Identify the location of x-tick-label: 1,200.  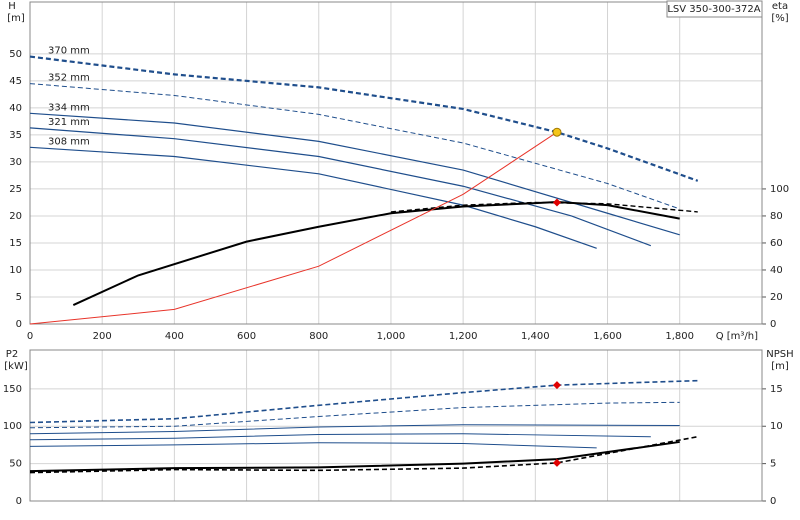
(463, 336).